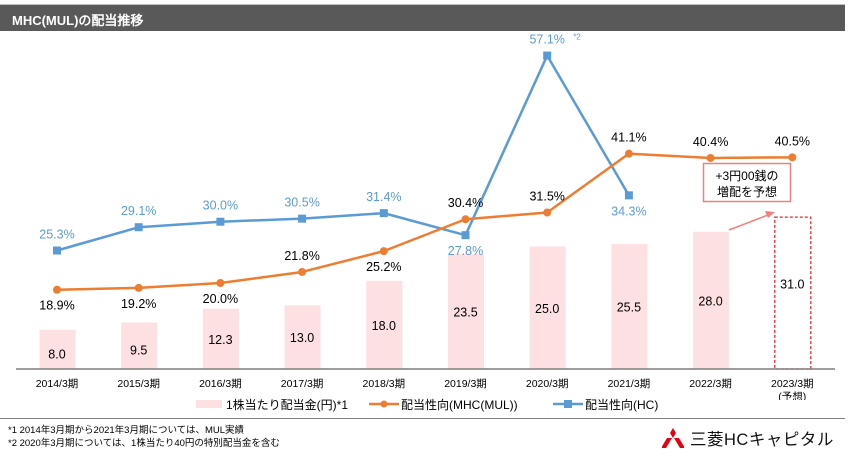 The image size is (855, 458). I want to click on bar-forecast, so click(793, 293).